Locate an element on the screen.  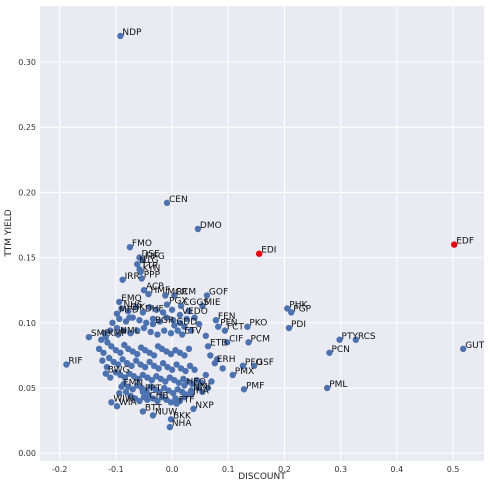
data-point-label: GDD is located at coordinates (186, 322).